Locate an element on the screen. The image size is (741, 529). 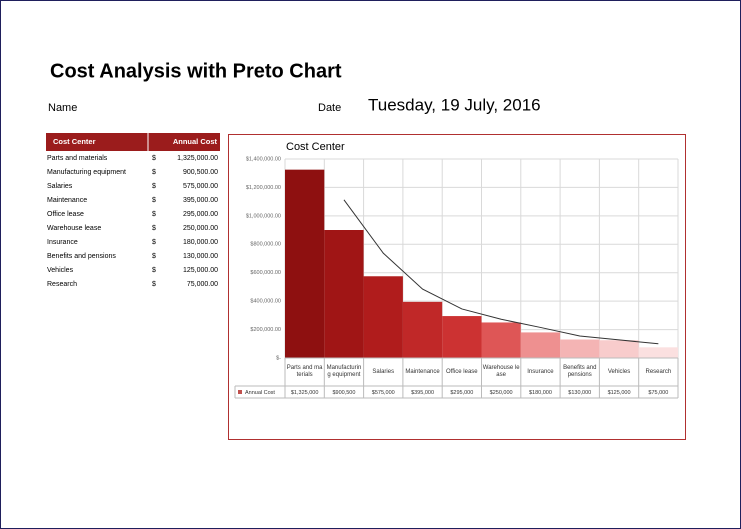
header-cell: Cost Center is located at coordinates (74, 141).